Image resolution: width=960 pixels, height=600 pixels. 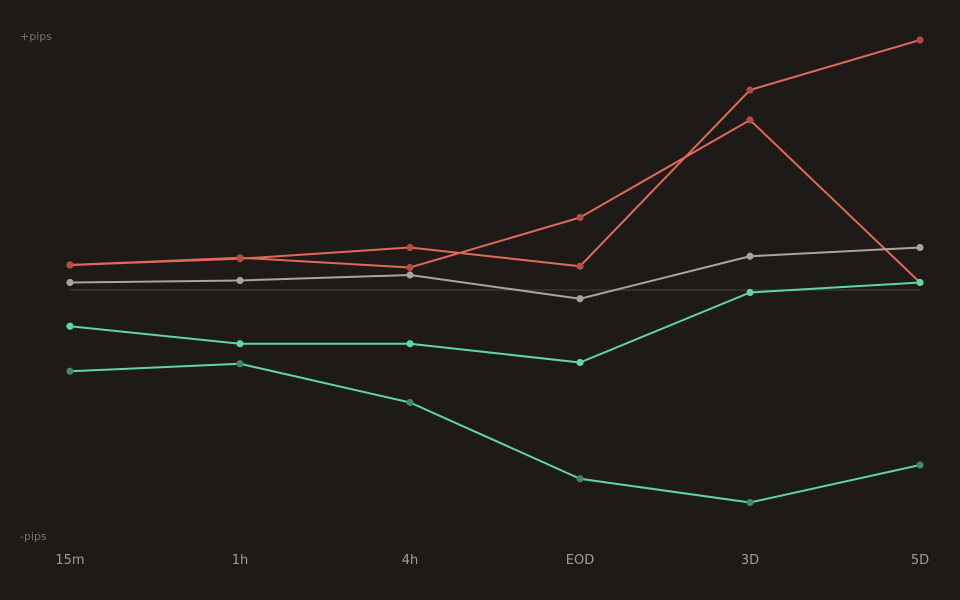 What do you see at coordinates (69, 560) in the screenshot?
I see `x-tick-label: 15m` at bounding box center [69, 560].